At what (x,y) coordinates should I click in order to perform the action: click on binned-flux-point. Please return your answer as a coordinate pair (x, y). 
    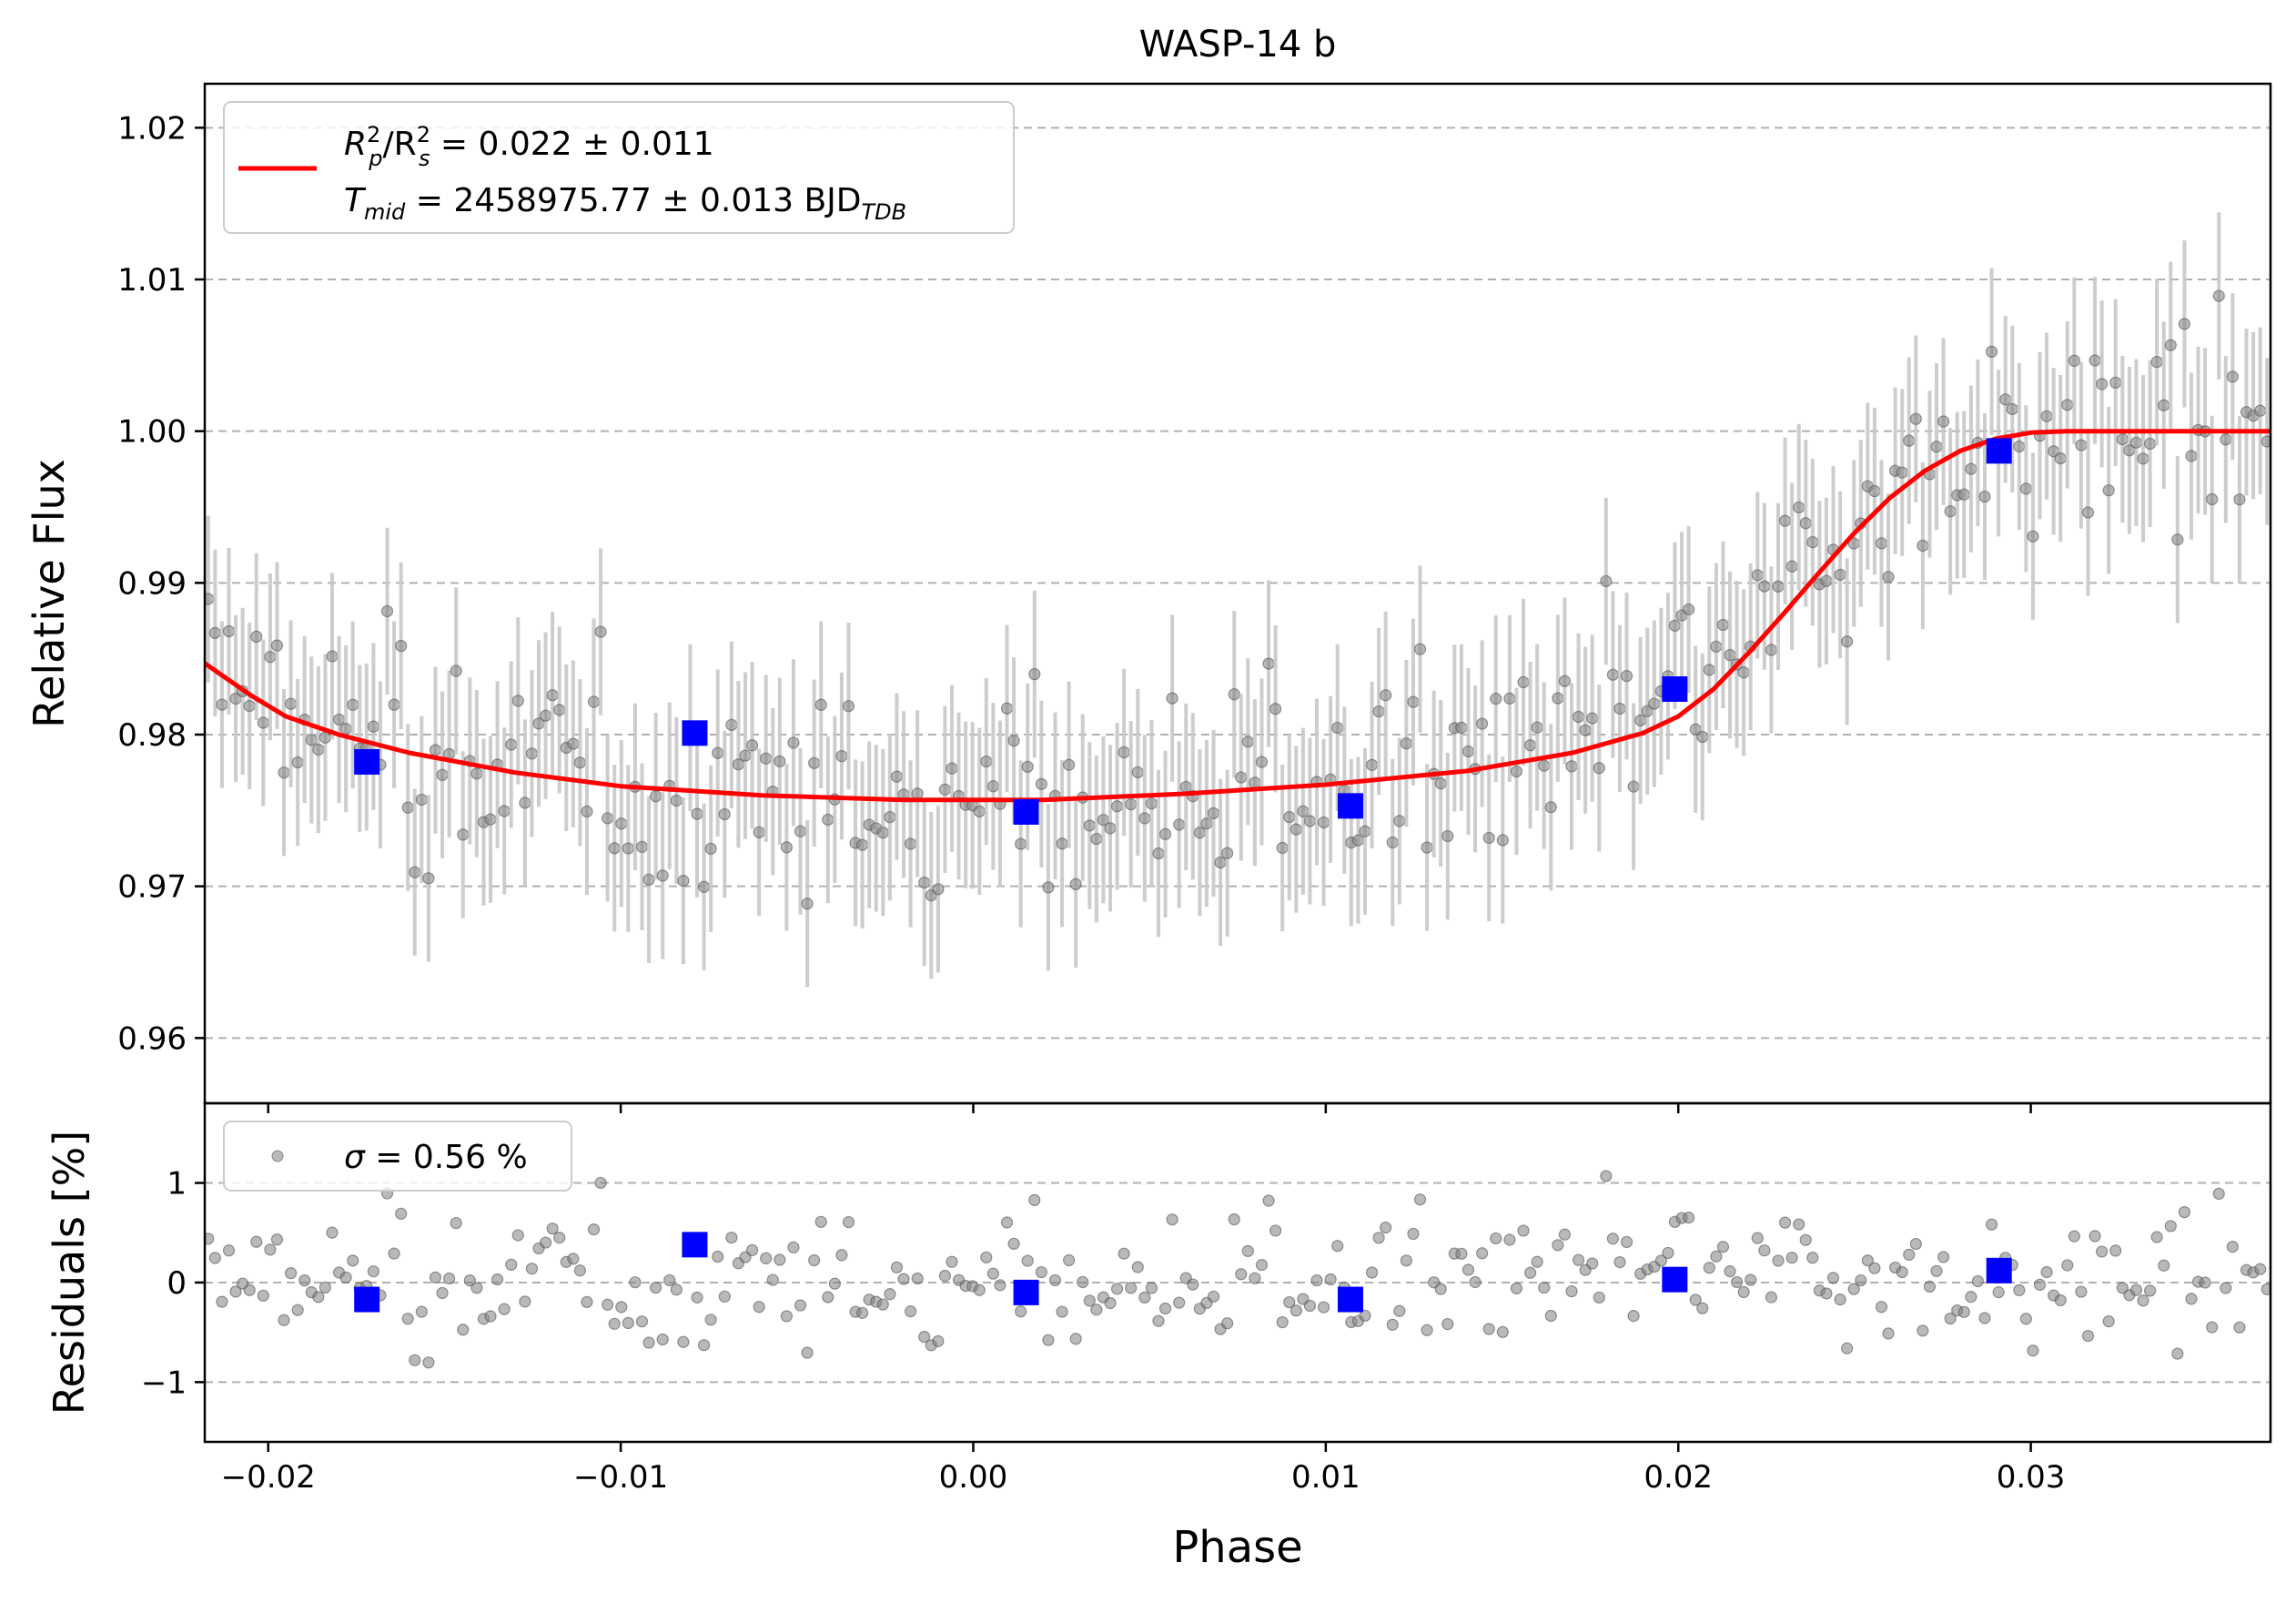
    Looking at the image, I should click on (1350, 806).